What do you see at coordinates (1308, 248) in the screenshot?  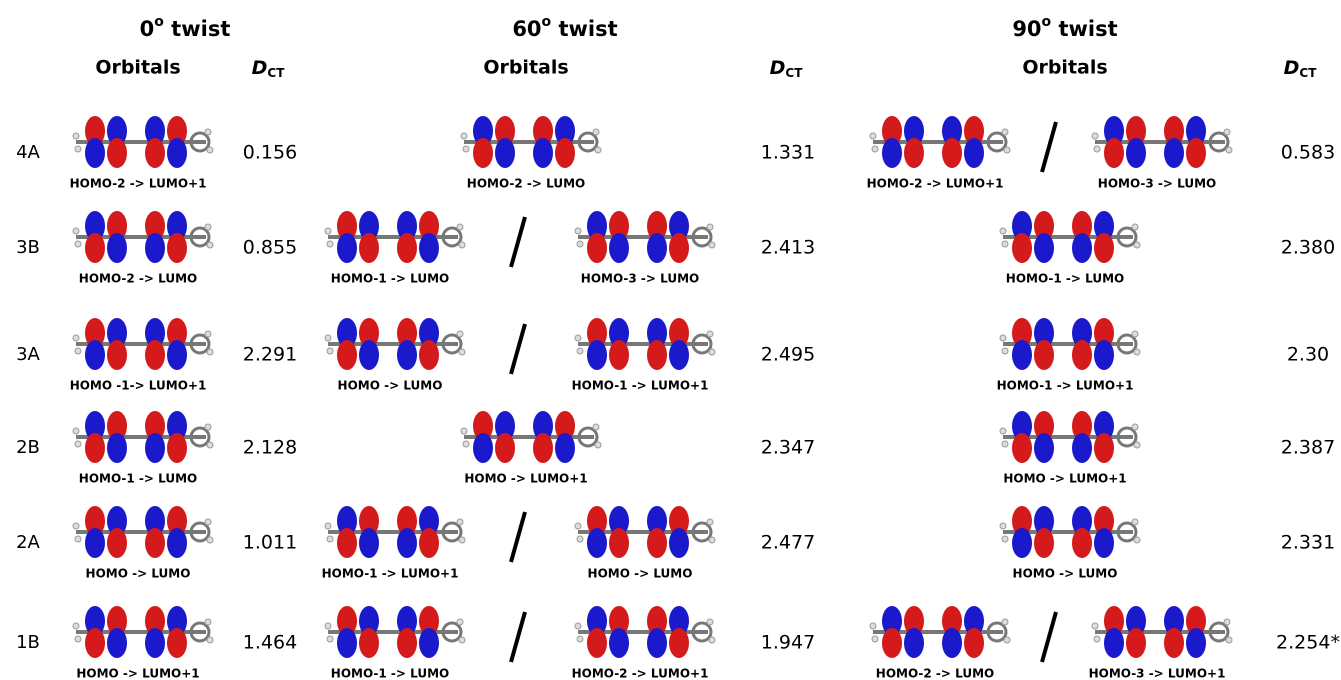 I see `dct-value: 2.380` at bounding box center [1308, 248].